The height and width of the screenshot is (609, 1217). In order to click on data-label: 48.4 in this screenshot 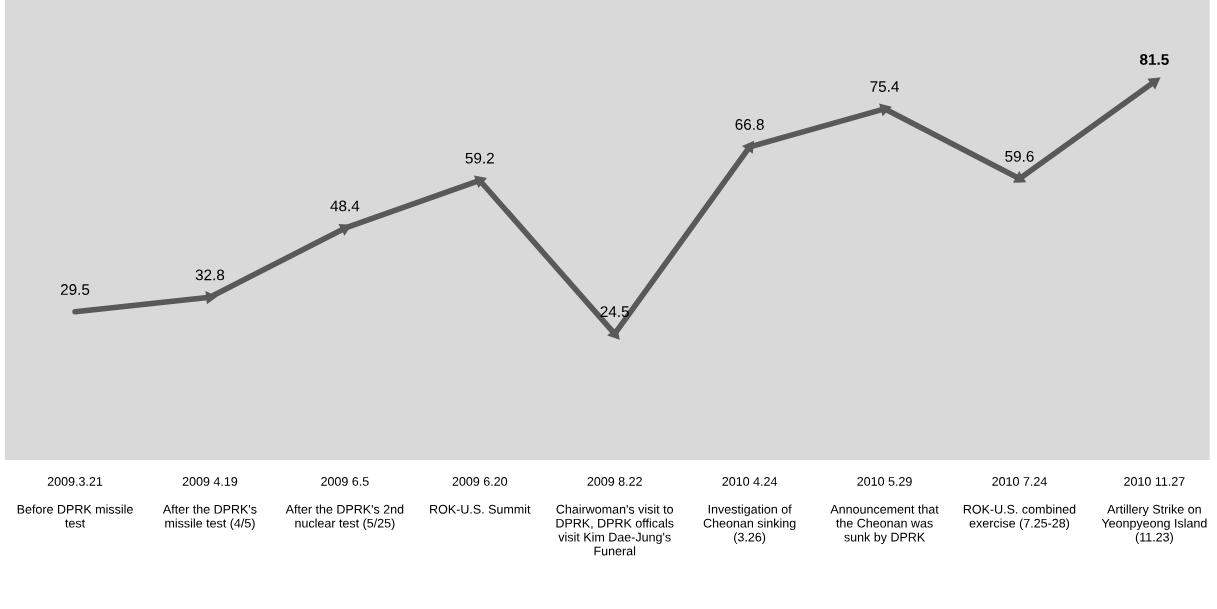, I will do `click(345, 206)`.